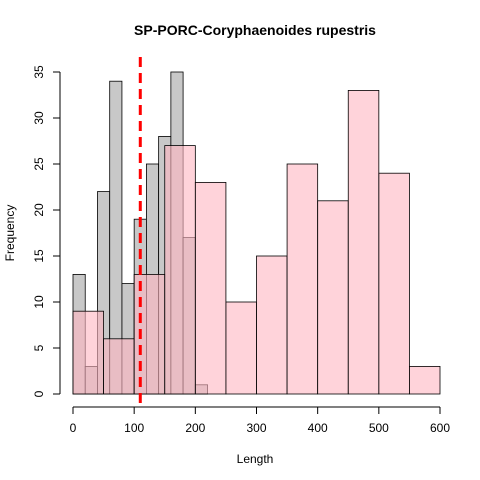  Describe the element at coordinates (260, 420) in the screenshot. I see `x-axis: 0 100 200 300 400 500 600` at that location.